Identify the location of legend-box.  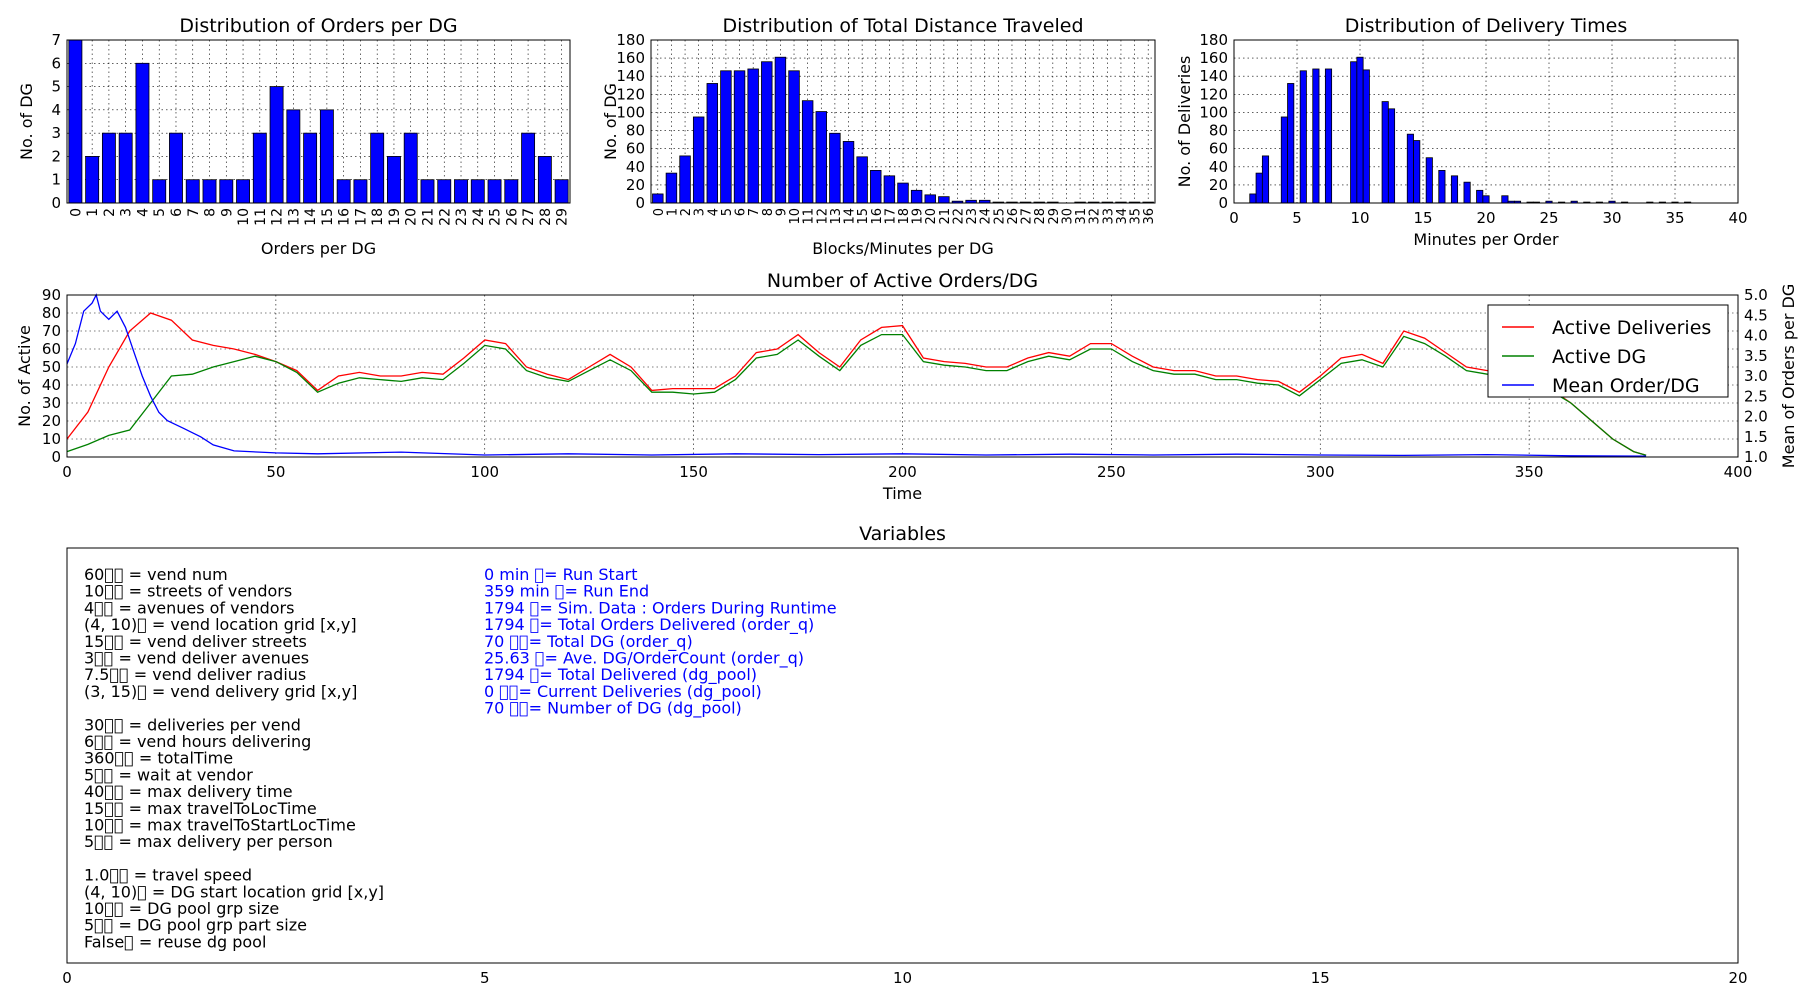
(1608, 351).